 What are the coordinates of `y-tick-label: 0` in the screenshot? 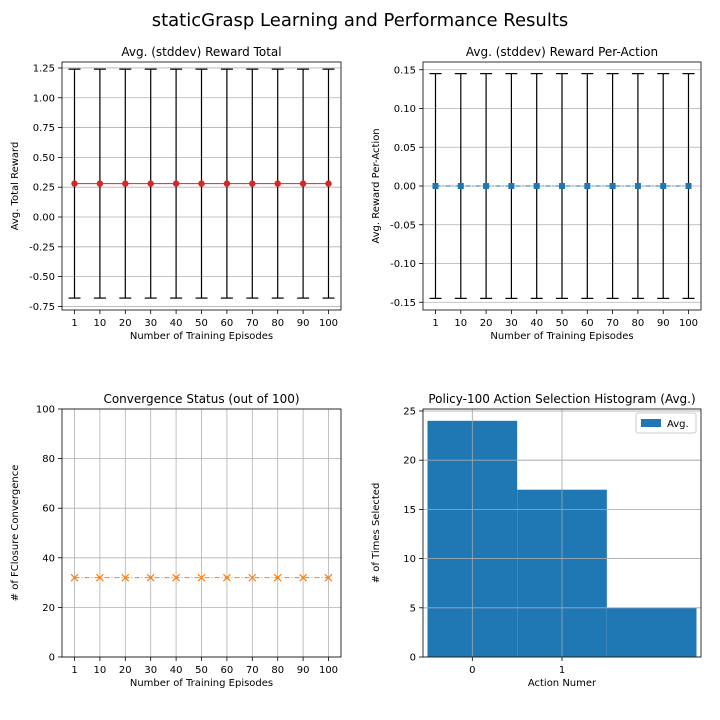 It's located at (413, 658).